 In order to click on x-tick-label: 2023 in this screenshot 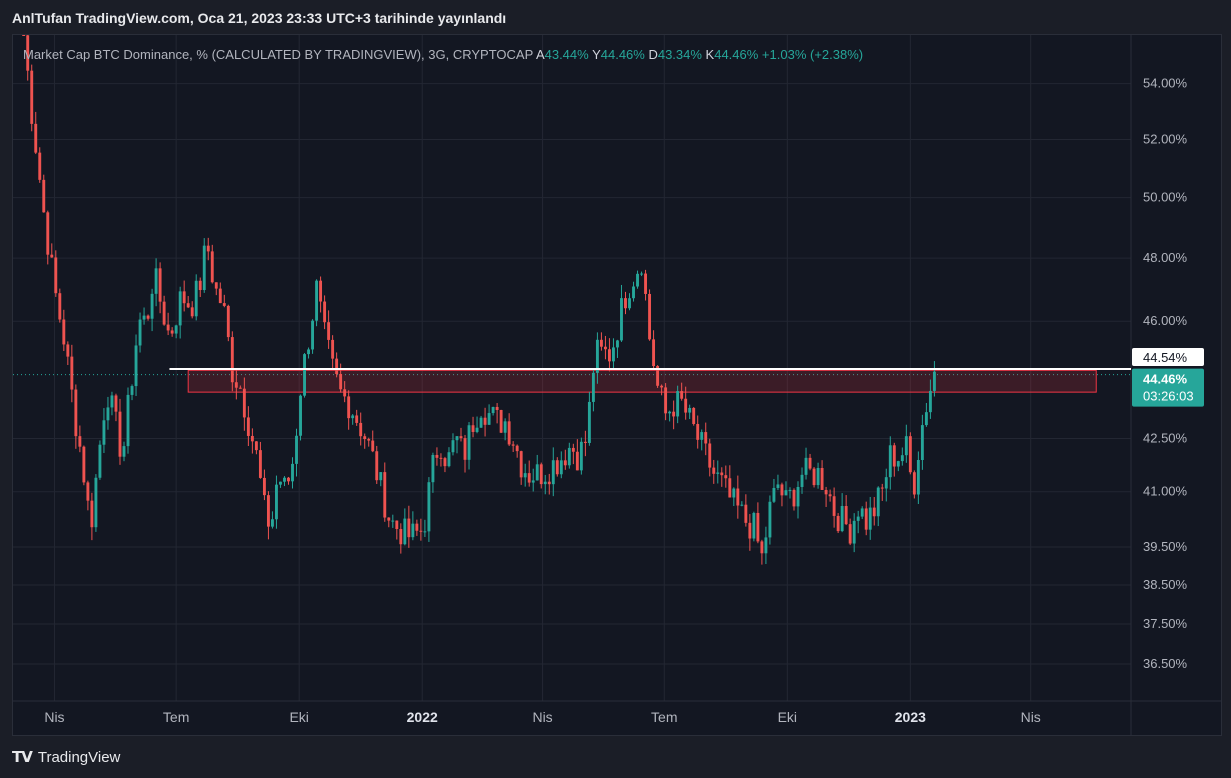, I will do `click(910, 717)`.